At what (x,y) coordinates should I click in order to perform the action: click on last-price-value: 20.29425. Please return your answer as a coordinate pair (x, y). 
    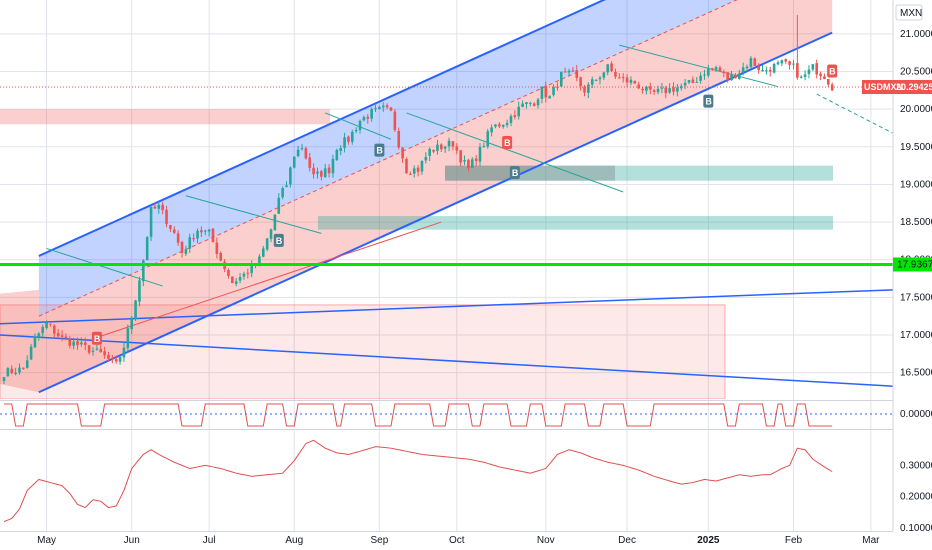
    Looking at the image, I should click on (914, 87).